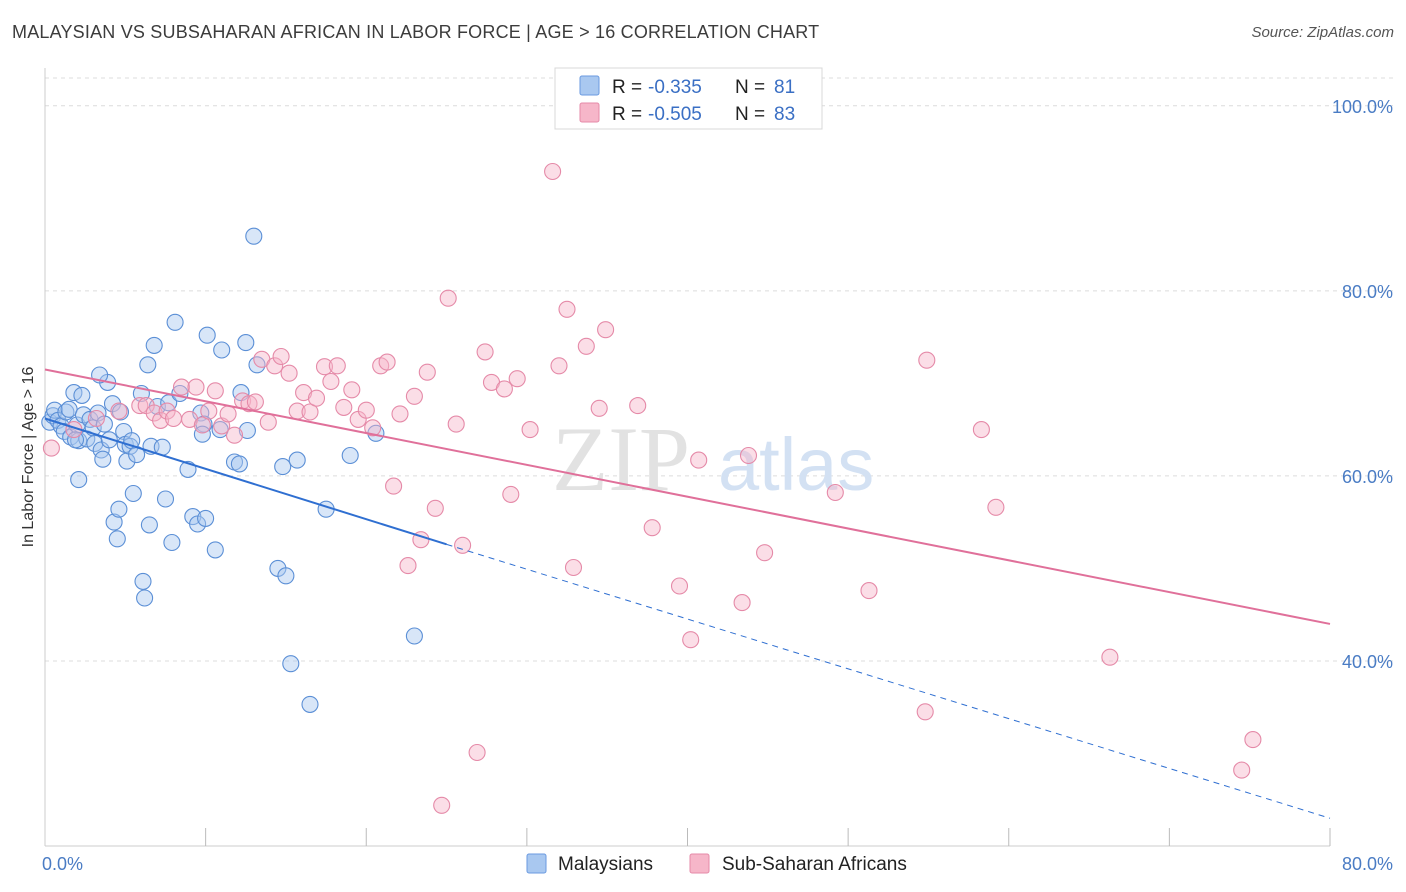  What do you see at coordinates (688, 98) in the screenshot?
I see `correlation-legend: R = -0.335 N = 81 R = -0.505 N = 83` at bounding box center [688, 98].